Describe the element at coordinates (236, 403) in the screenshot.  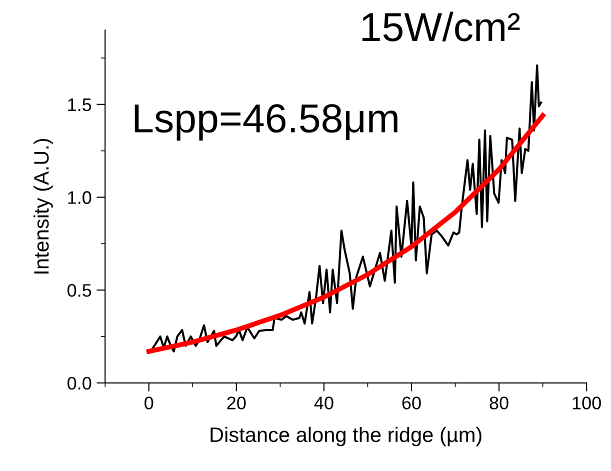
I see `x-tick-label: 20` at that location.